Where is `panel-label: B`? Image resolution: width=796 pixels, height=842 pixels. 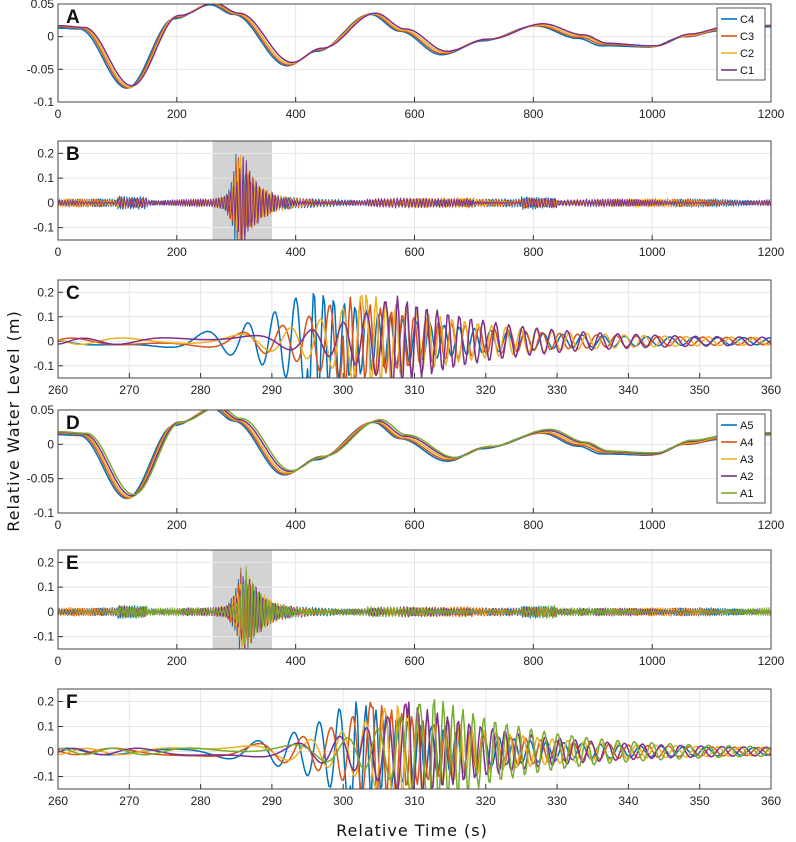
panel-label: B is located at coordinates (73, 154).